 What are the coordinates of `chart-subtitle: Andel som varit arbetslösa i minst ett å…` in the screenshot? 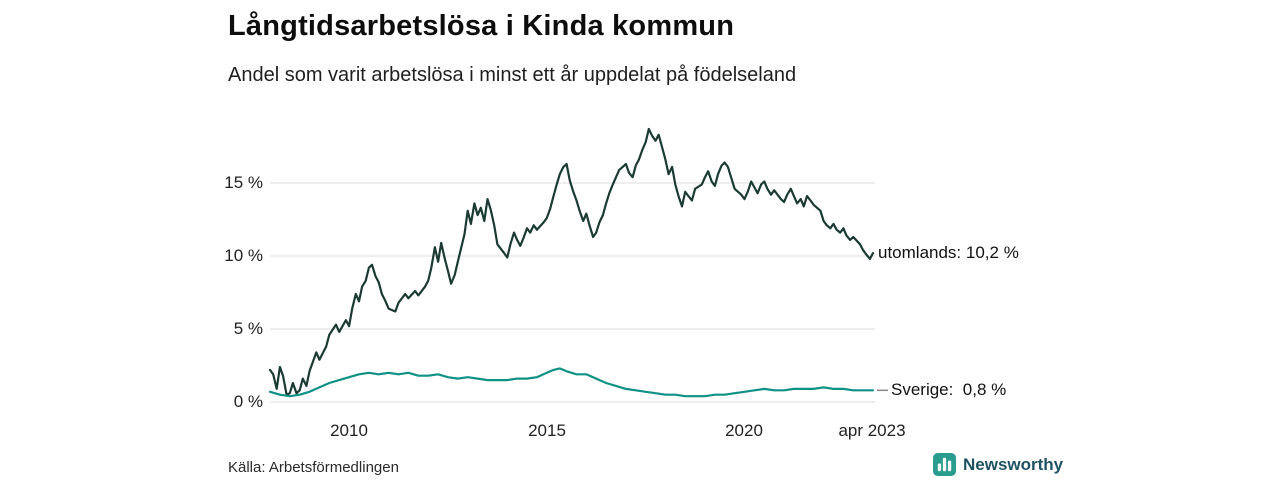 It's located at (512, 75).